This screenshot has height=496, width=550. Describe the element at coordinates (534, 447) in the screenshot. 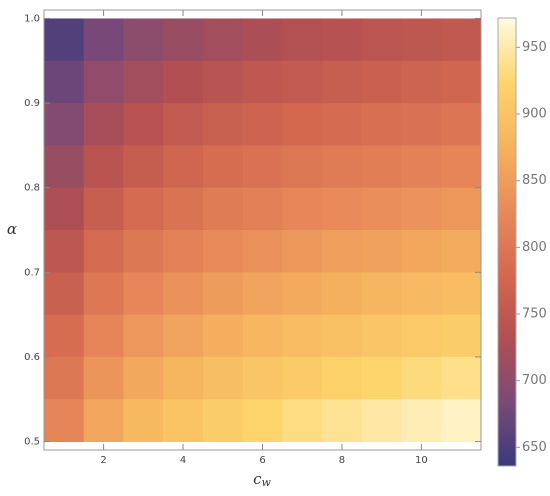

I see `colorbar-tick-label: 650` at that location.